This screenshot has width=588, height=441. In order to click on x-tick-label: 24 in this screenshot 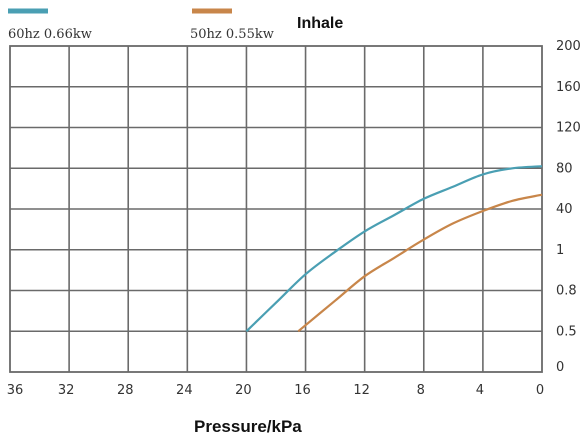, I will do `click(184, 390)`.